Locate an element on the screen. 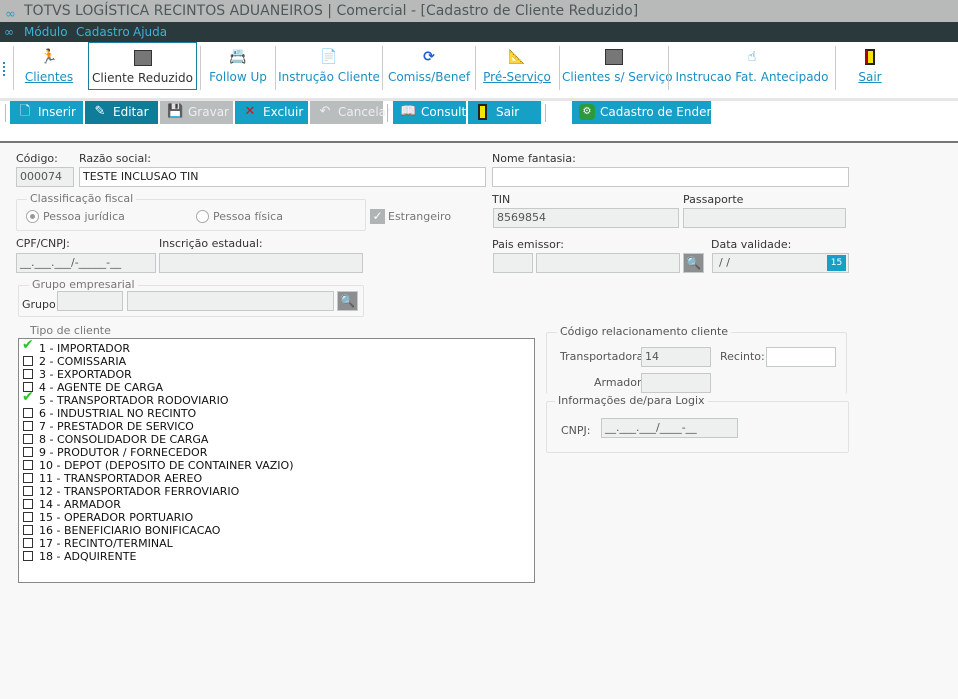 This screenshot has height=699, width=958. razao-social-label: Razão social: is located at coordinates (115, 158).